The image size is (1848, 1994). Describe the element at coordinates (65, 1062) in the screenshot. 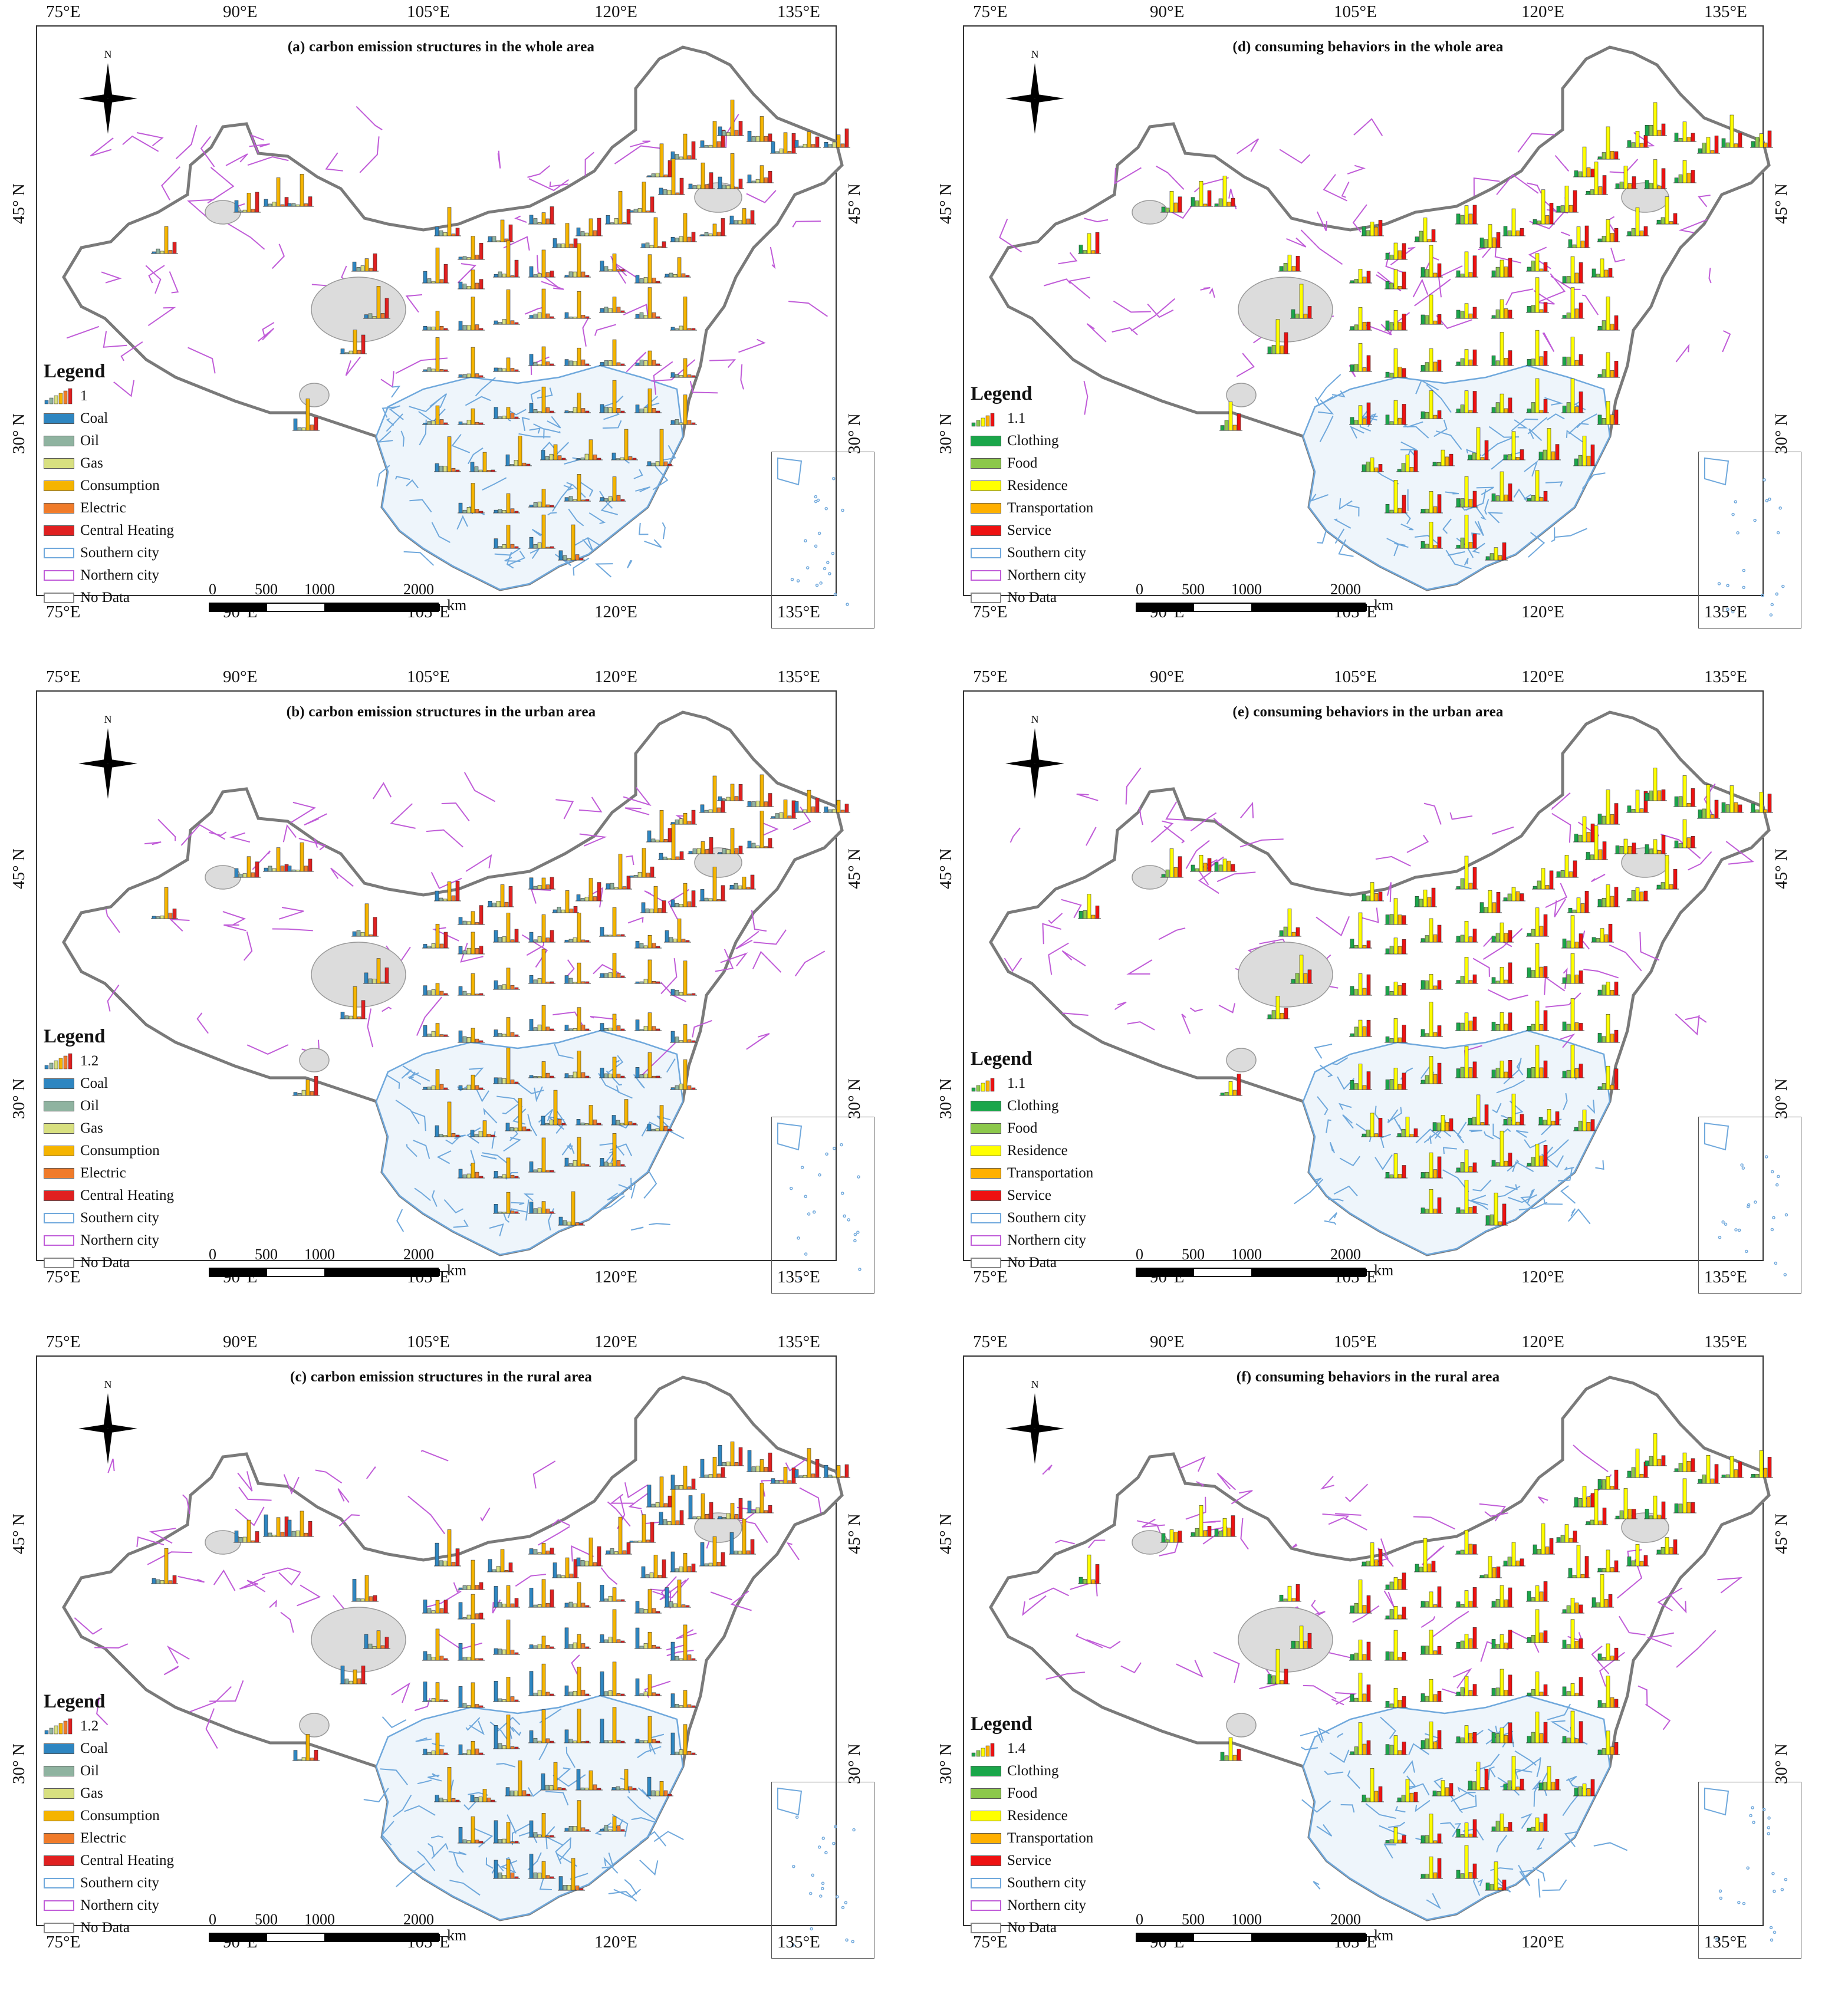

I see `legend-scale-bar` at that location.